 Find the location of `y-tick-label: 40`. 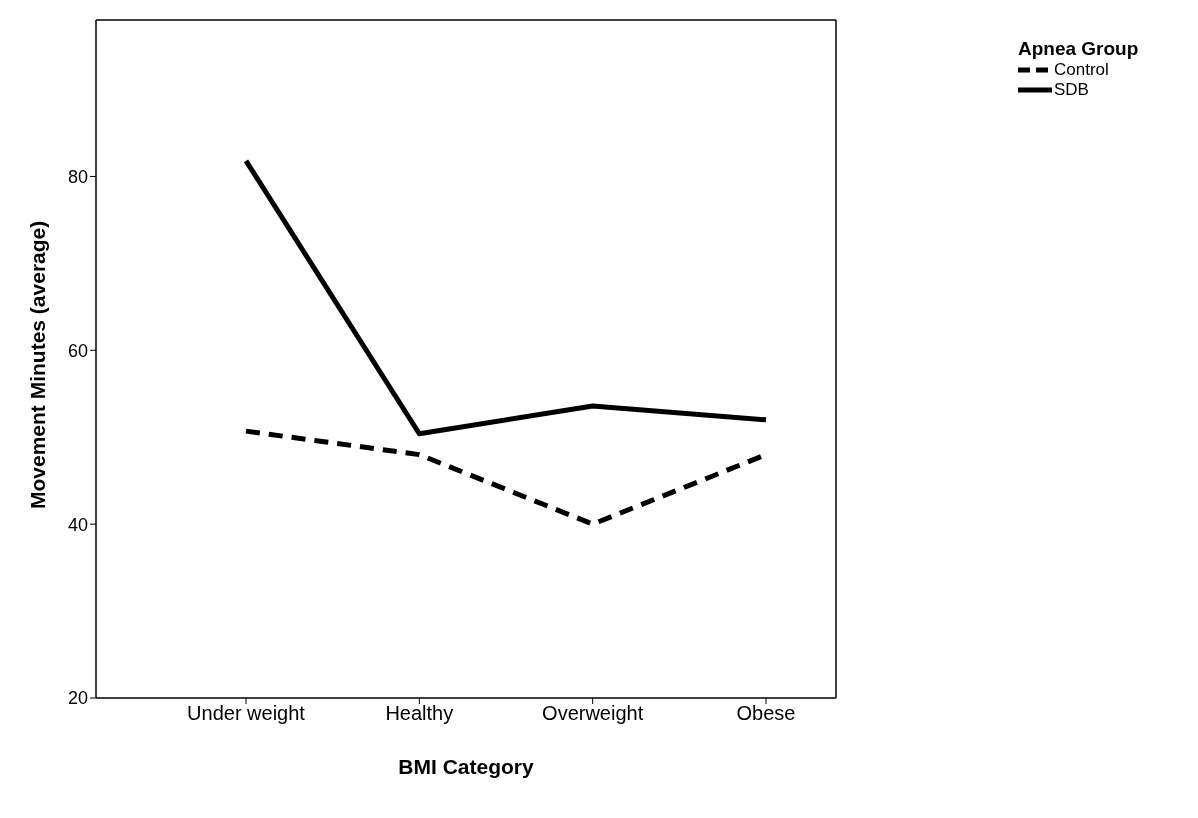

y-tick-label: 40 is located at coordinates (77, 524).